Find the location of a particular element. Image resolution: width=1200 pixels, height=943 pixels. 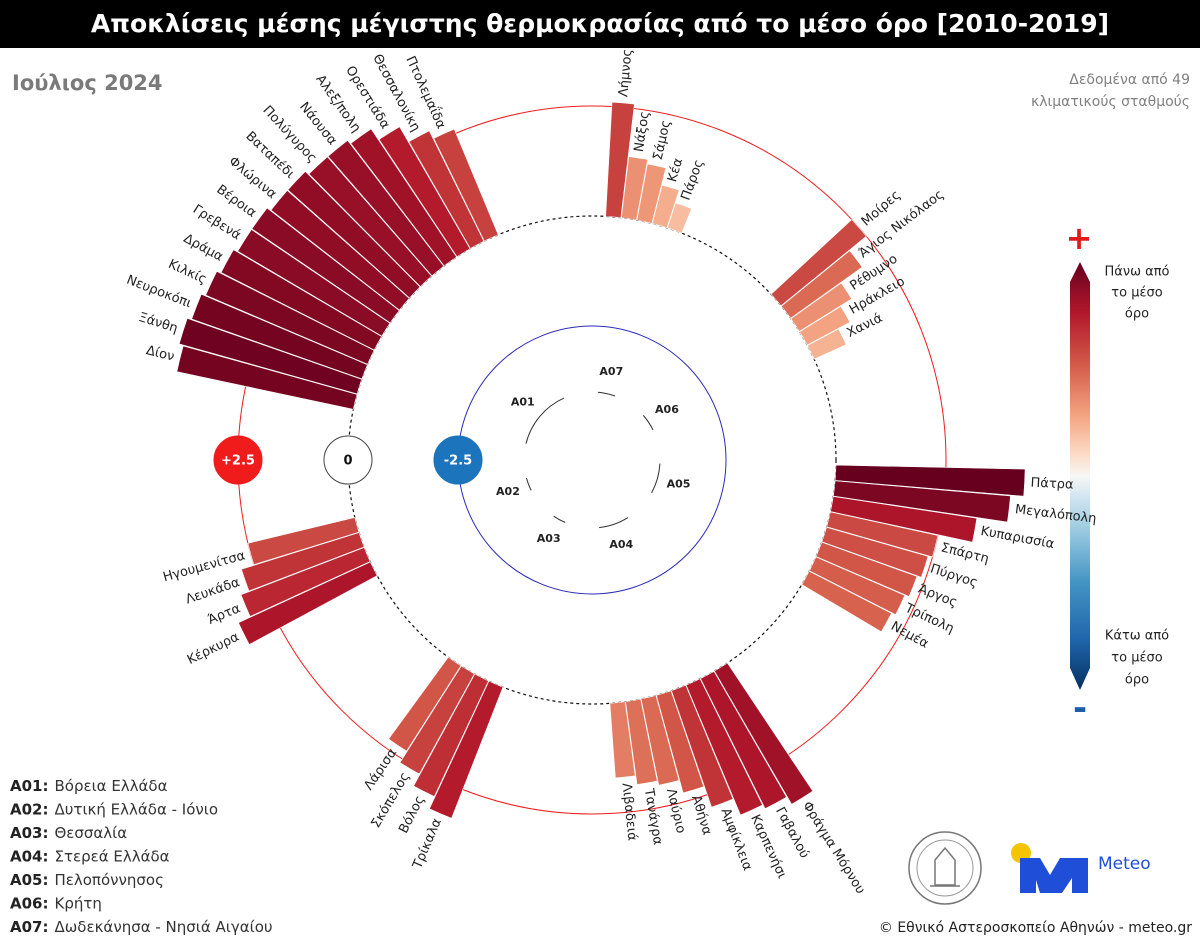

y-tick-label: -2.5 is located at coordinates (458, 461).